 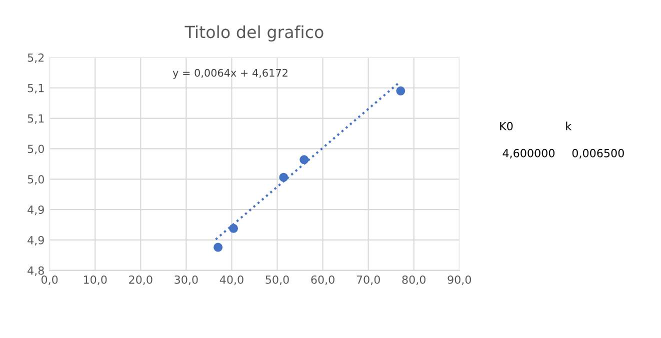 I want to click on annotation: y = 0,0064x + 4,6172, so click(x=230, y=73).